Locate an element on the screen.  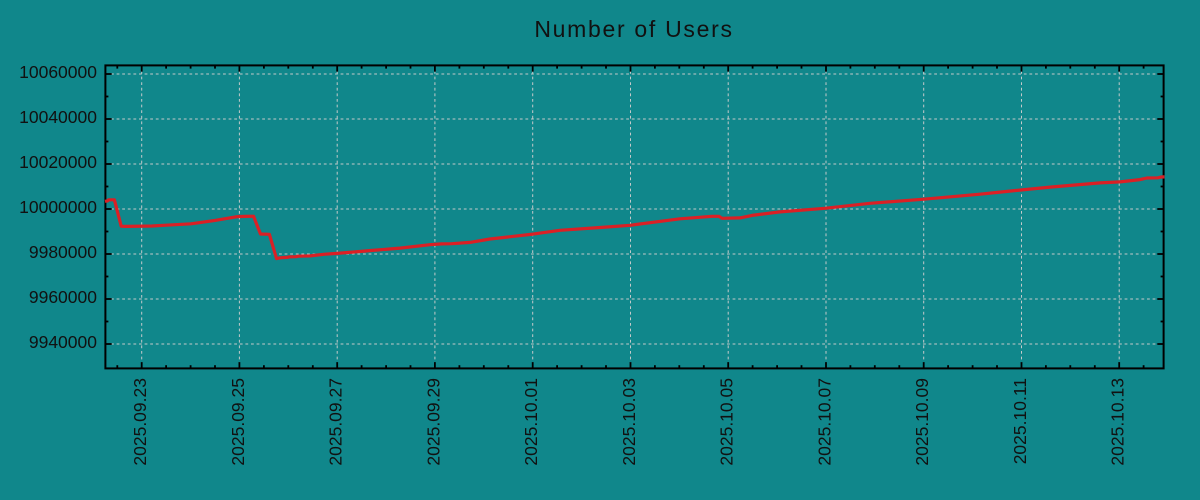
svg-text: 2025.10.07 is located at coordinates (825, 422).